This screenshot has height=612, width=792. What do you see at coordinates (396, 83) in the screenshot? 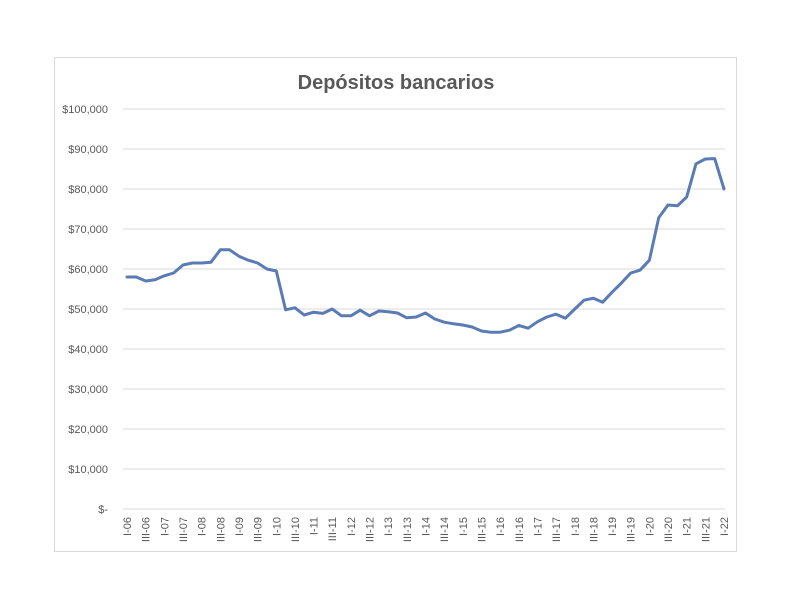
I see `chart-title: Depósitos bancarios` at bounding box center [396, 83].